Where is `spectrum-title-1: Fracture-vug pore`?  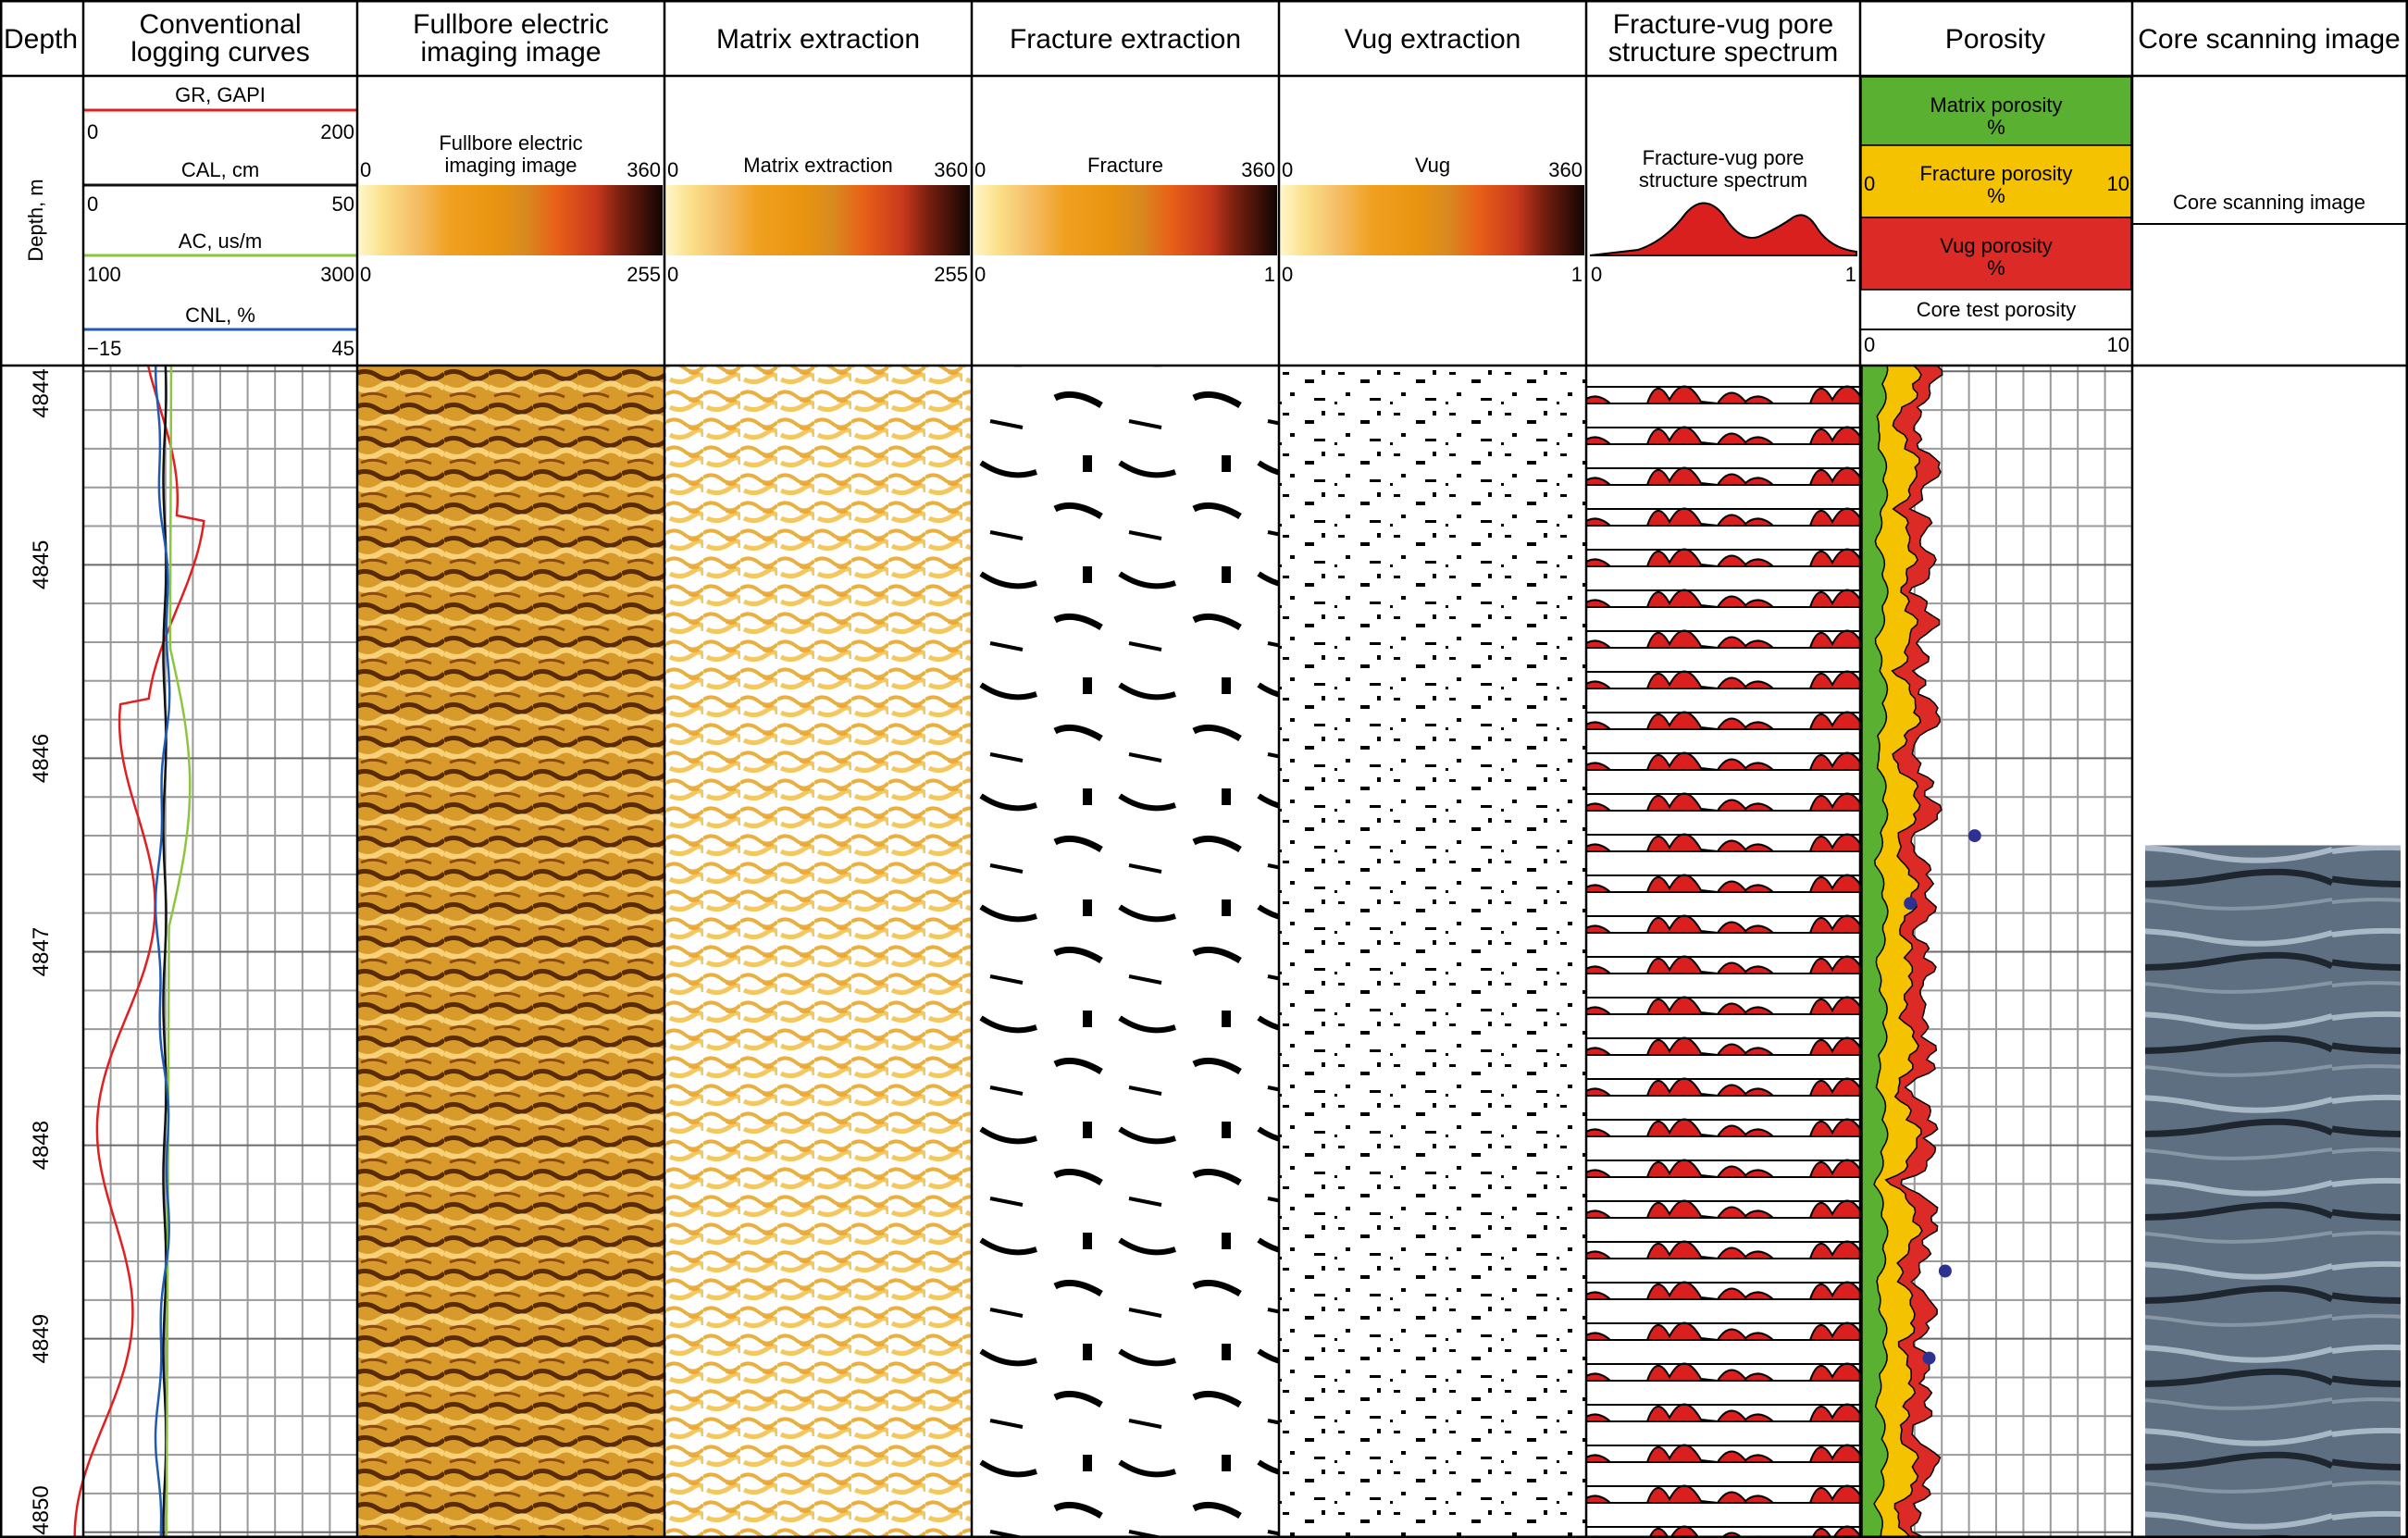 spectrum-title-1: Fracture-vug pore is located at coordinates (1723, 24).